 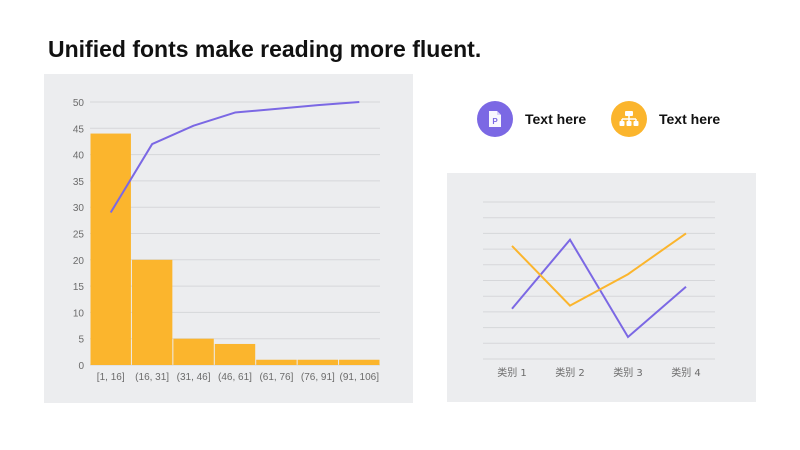 What do you see at coordinates (318, 377) in the screenshot?
I see `x-tick-label: (76, 91]` at bounding box center [318, 377].